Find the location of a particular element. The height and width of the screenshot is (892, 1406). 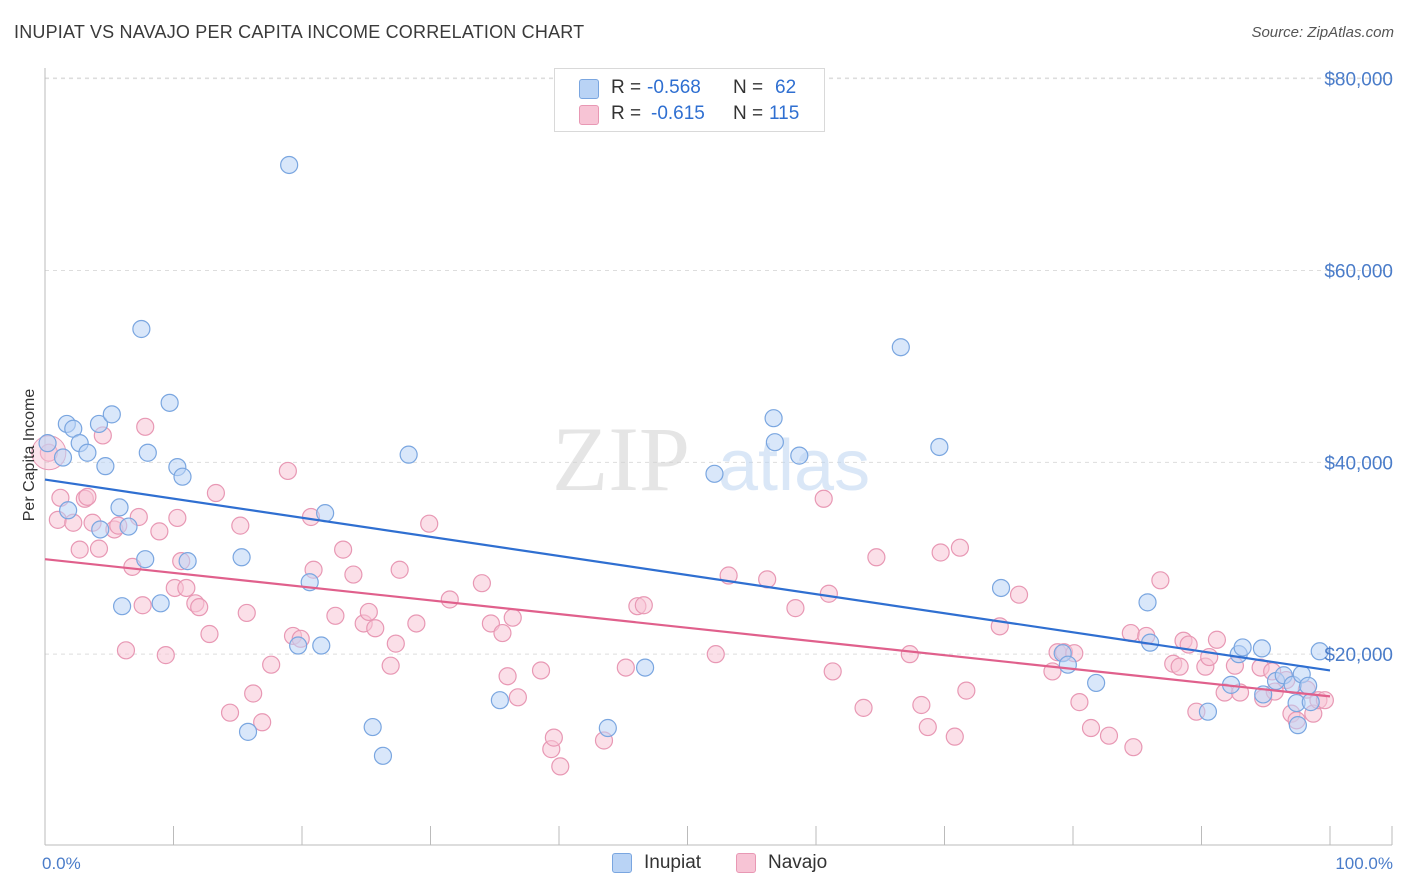

correlation-stats-box: R = -0.568 N = 62 R = -0.615 N = 115 is located at coordinates (689, 100).